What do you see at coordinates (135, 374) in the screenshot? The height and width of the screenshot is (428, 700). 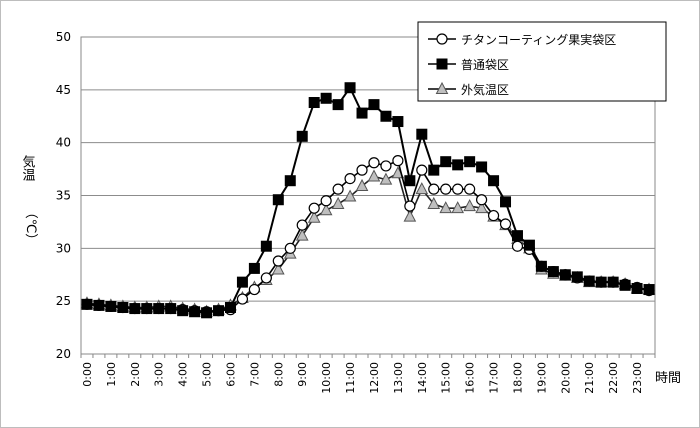 I see `x-tick-label: 2:00` at bounding box center [135, 374].